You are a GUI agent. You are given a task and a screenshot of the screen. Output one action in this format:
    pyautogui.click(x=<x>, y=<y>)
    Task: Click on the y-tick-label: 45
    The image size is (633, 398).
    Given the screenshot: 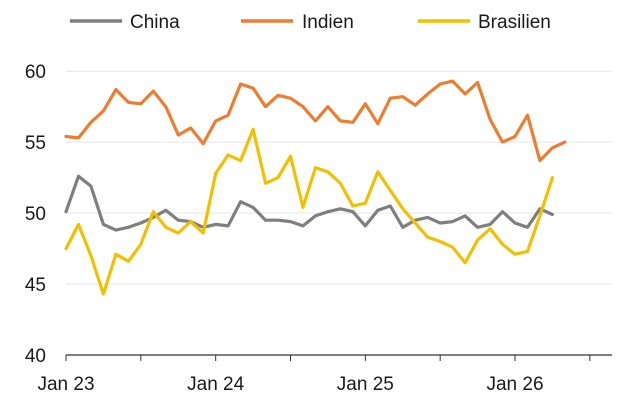 What is the action you would take?
    pyautogui.click(x=35, y=285)
    